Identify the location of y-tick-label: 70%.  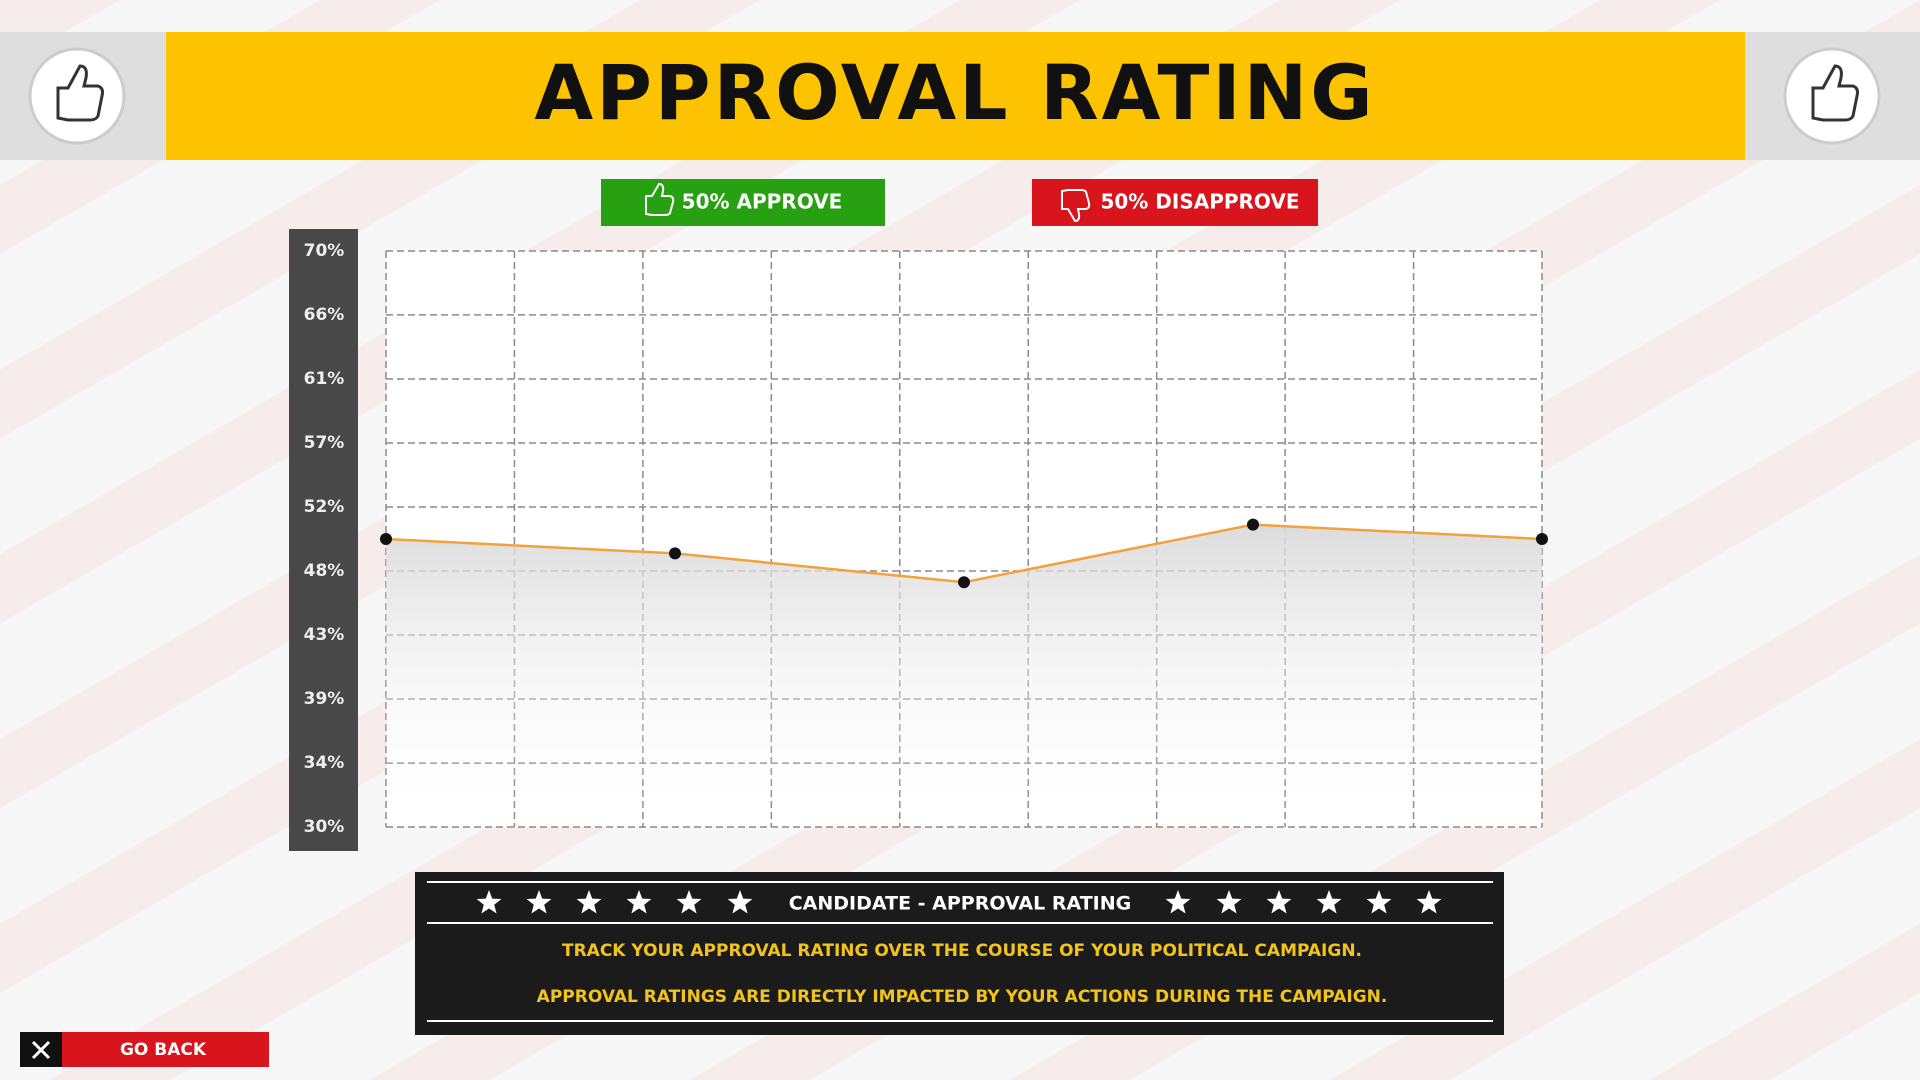
(324, 251).